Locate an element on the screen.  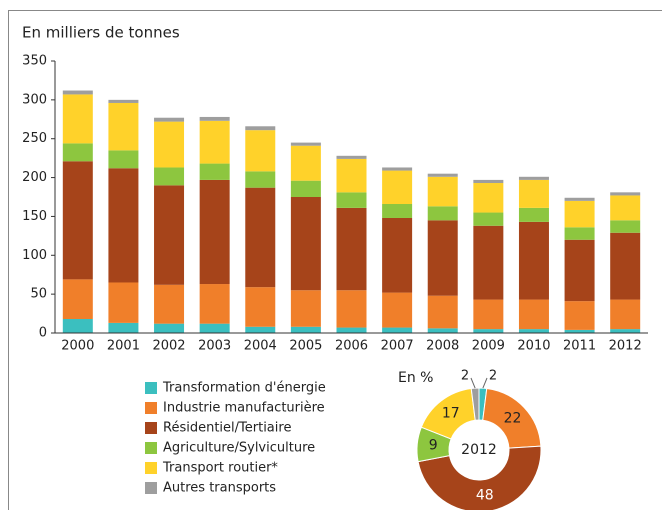
x-tick-label: 2008 is located at coordinates (442, 346).